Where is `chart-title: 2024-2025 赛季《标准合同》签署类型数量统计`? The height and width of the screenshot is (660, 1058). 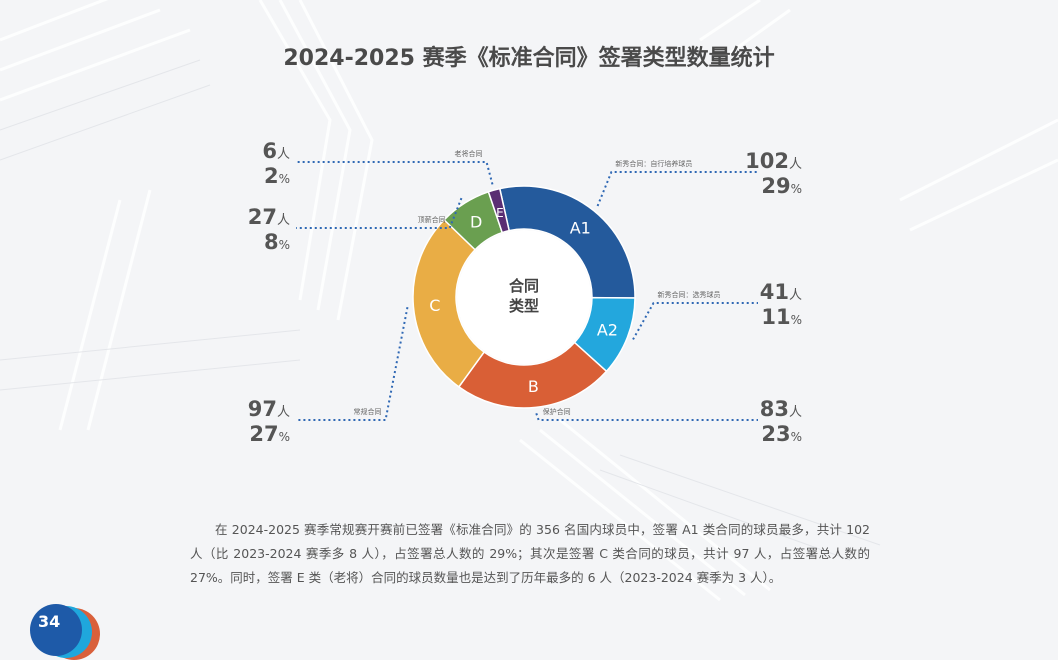 chart-title: 2024-2025 赛季《标准合同》签署类型数量统计 is located at coordinates (529, 58).